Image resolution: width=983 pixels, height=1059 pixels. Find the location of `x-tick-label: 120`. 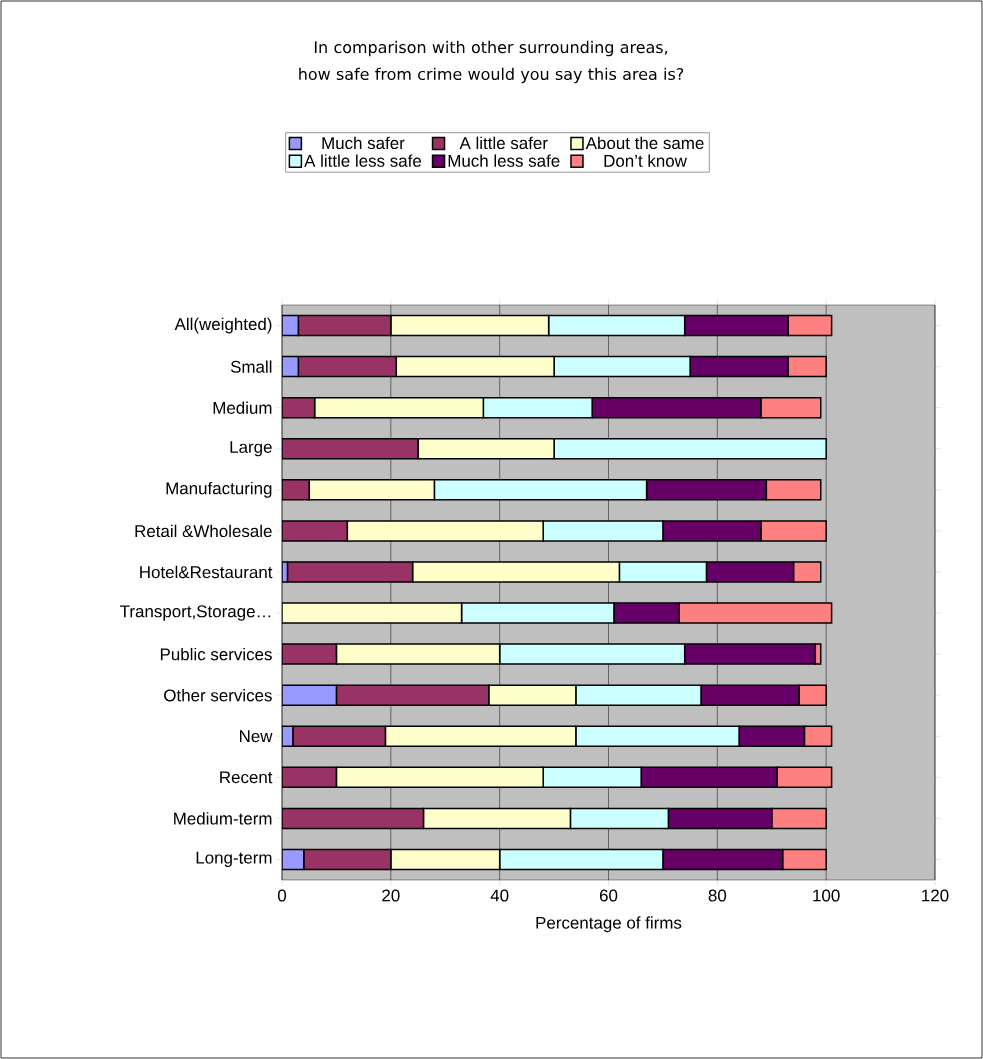

x-tick-label: 120 is located at coordinates (935, 895).